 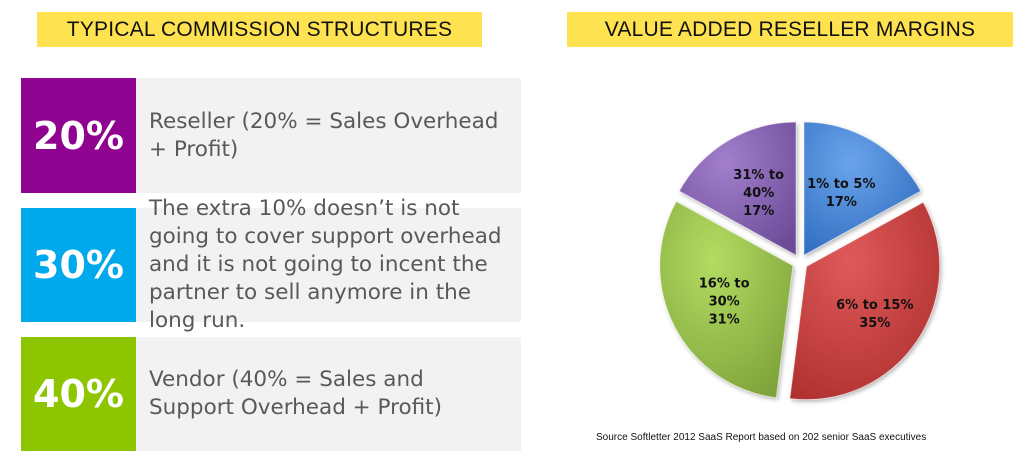 I want to click on percent-badge: 40%, so click(x=78, y=394).